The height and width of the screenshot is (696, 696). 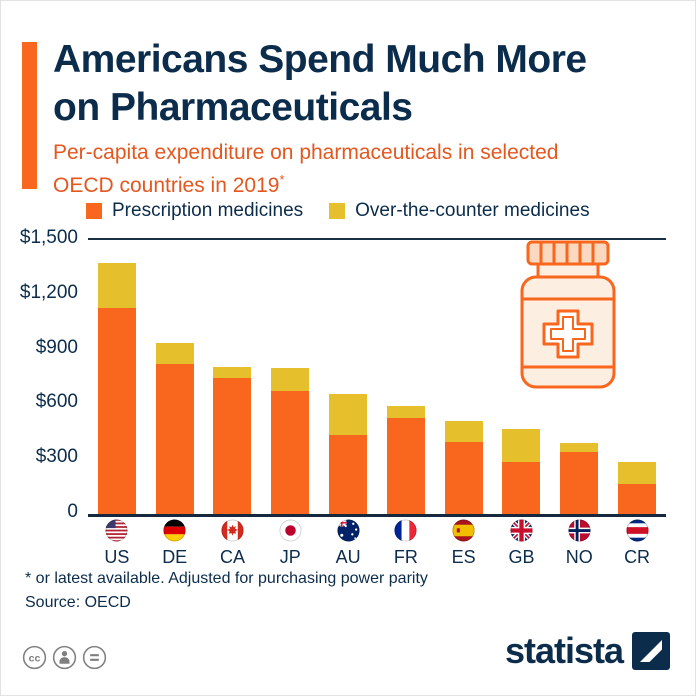 I want to click on title-line-2: on Pharmaceuticals, so click(x=233, y=107).